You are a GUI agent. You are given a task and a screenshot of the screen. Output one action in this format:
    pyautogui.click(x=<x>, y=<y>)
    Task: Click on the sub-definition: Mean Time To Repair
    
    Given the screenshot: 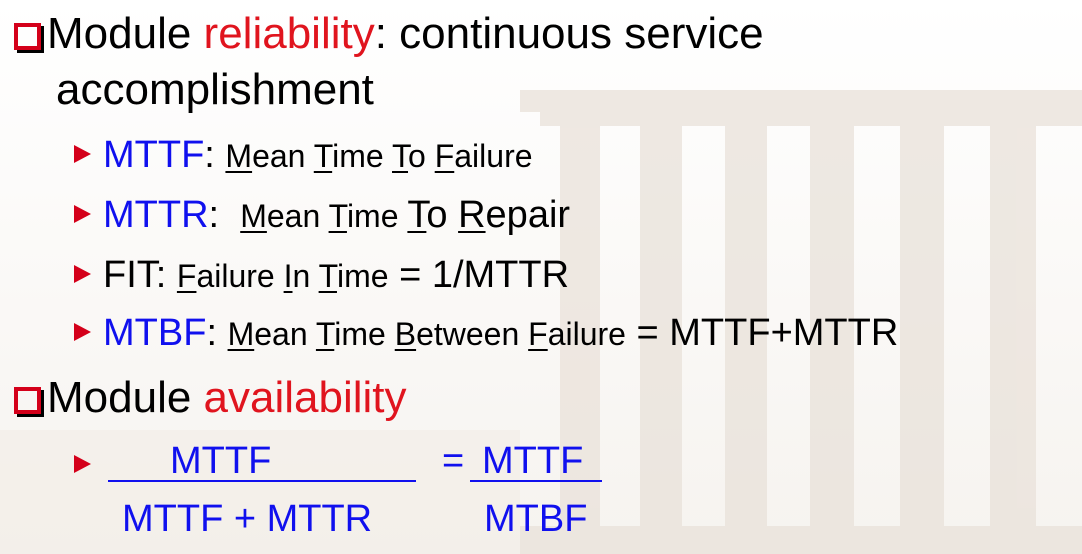 What is the action you would take?
    pyautogui.click(x=405, y=215)
    